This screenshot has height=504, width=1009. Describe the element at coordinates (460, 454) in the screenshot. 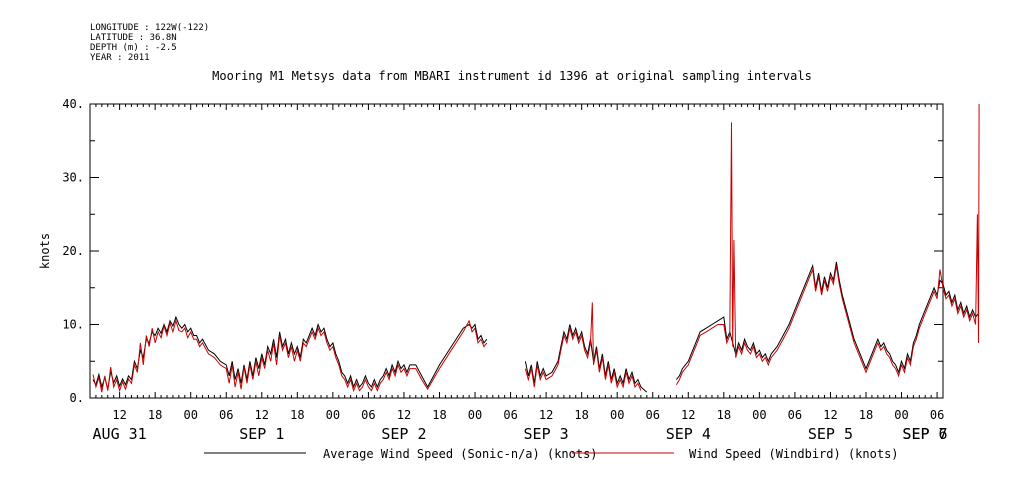

I see `legend-label-sonic: Average Wind Speed (Sonic-n/a) (knots)` at that location.